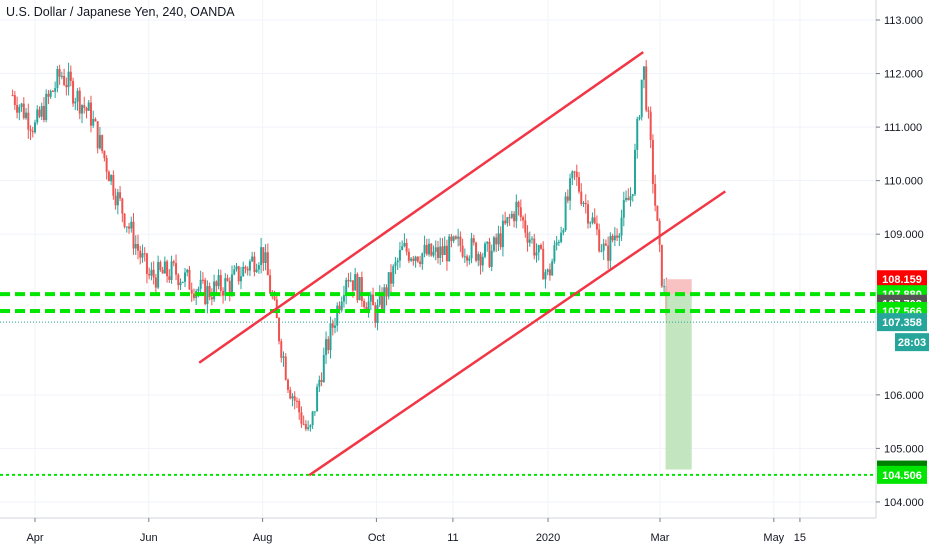 This screenshot has height=550, width=932. What do you see at coordinates (34, 538) in the screenshot?
I see `x-tick-label: Apr` at bounding box center [34, 538].